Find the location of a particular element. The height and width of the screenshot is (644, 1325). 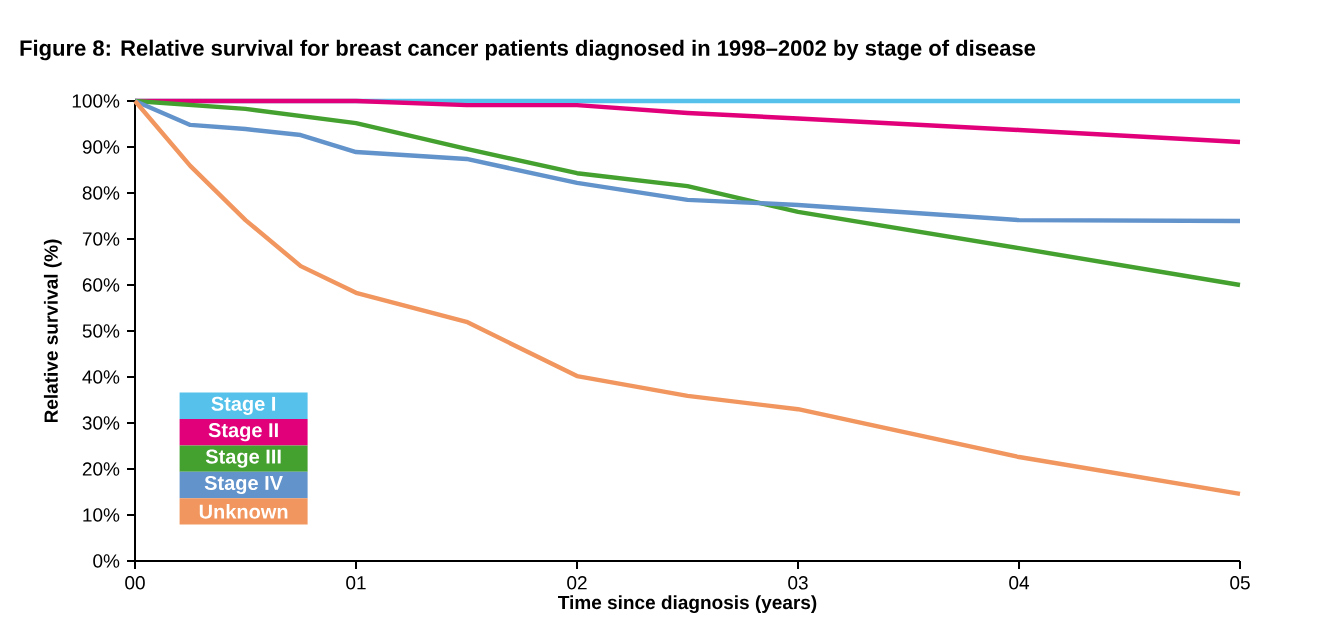

y-tick-label: 100% is located at coordinates (96, 101).